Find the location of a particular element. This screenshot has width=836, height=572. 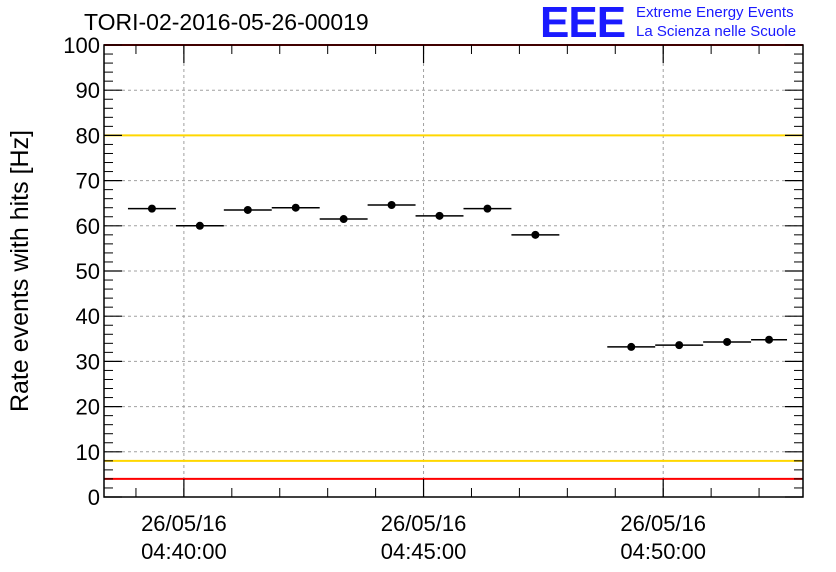

eee-logo-mark: EEE is located at coordinates (583, 23).